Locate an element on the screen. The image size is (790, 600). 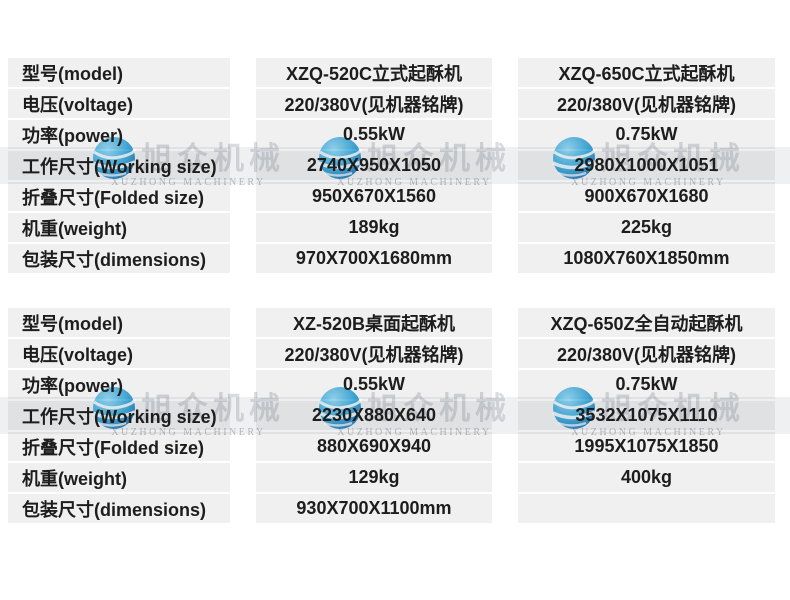
spec-value: 3532X1075X1110 is located at coordinates (646, 415).